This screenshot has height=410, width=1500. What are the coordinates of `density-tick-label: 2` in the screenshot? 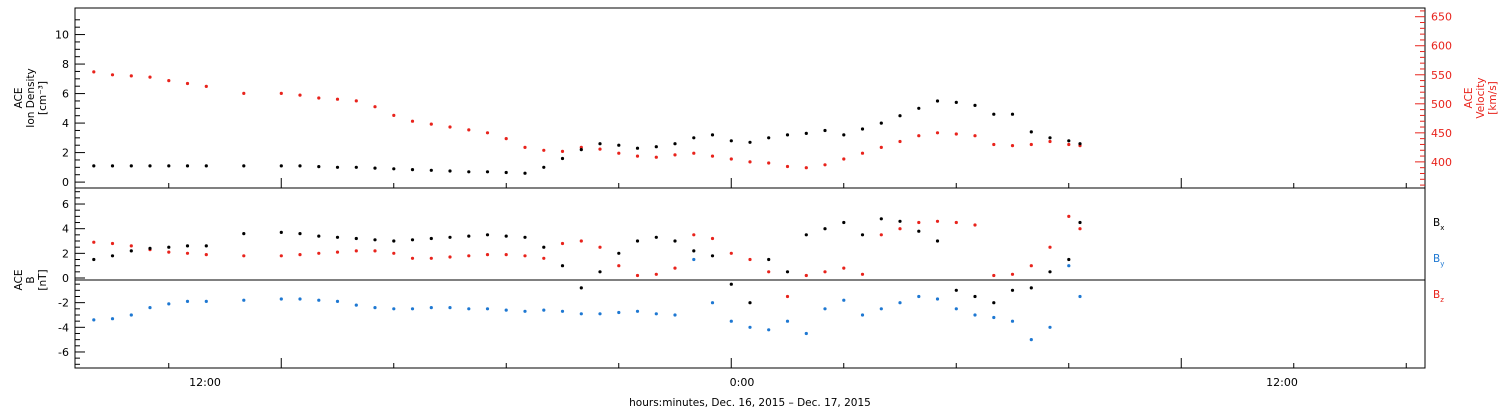 It's located at (65, 153).